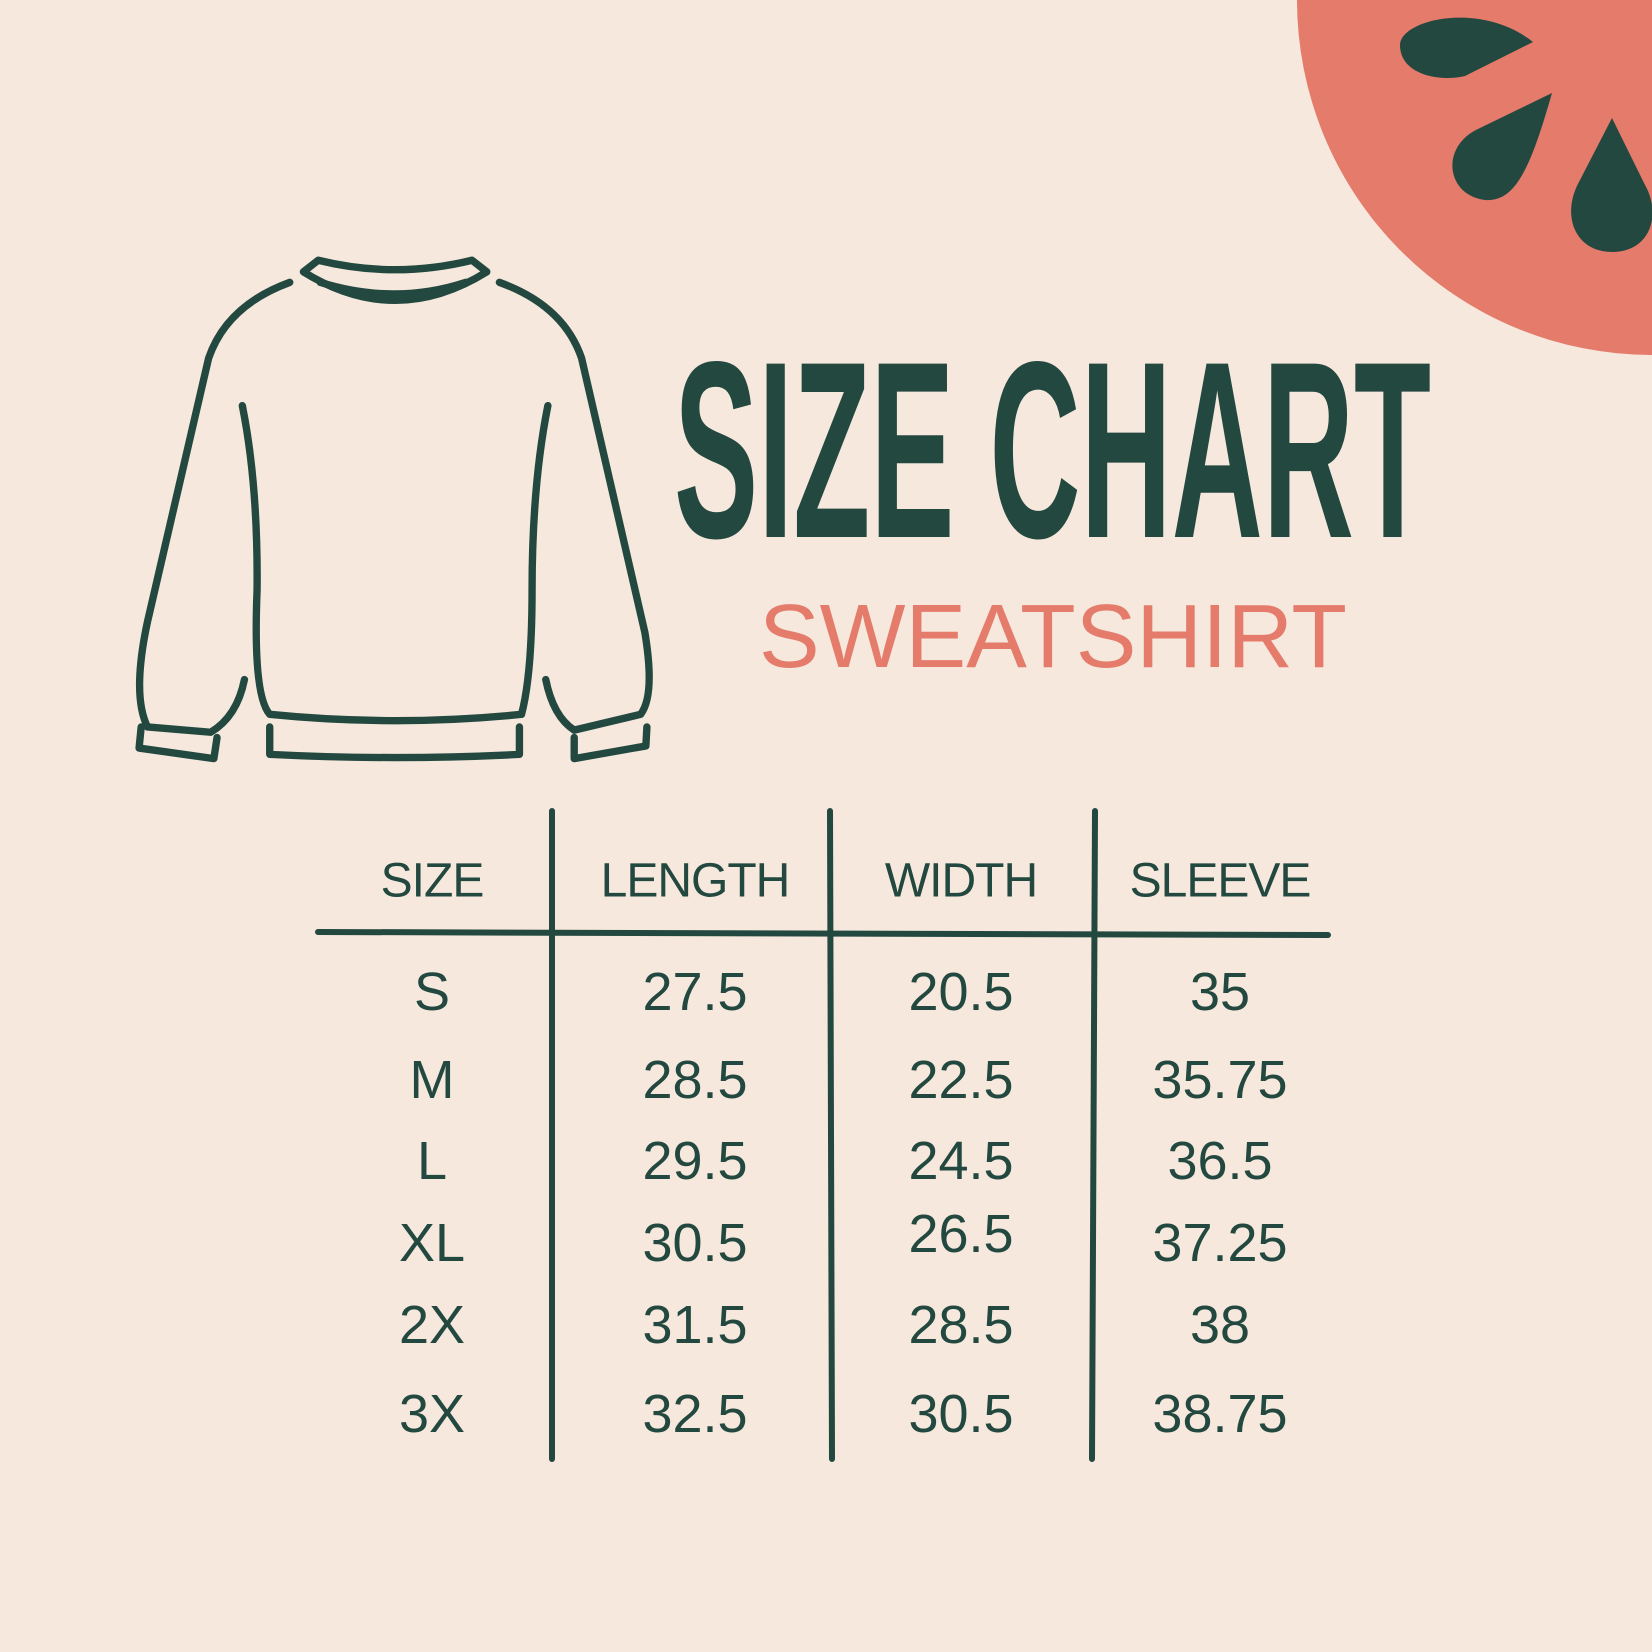  I want to click on table-cell: 3X, so click(432, 1414).